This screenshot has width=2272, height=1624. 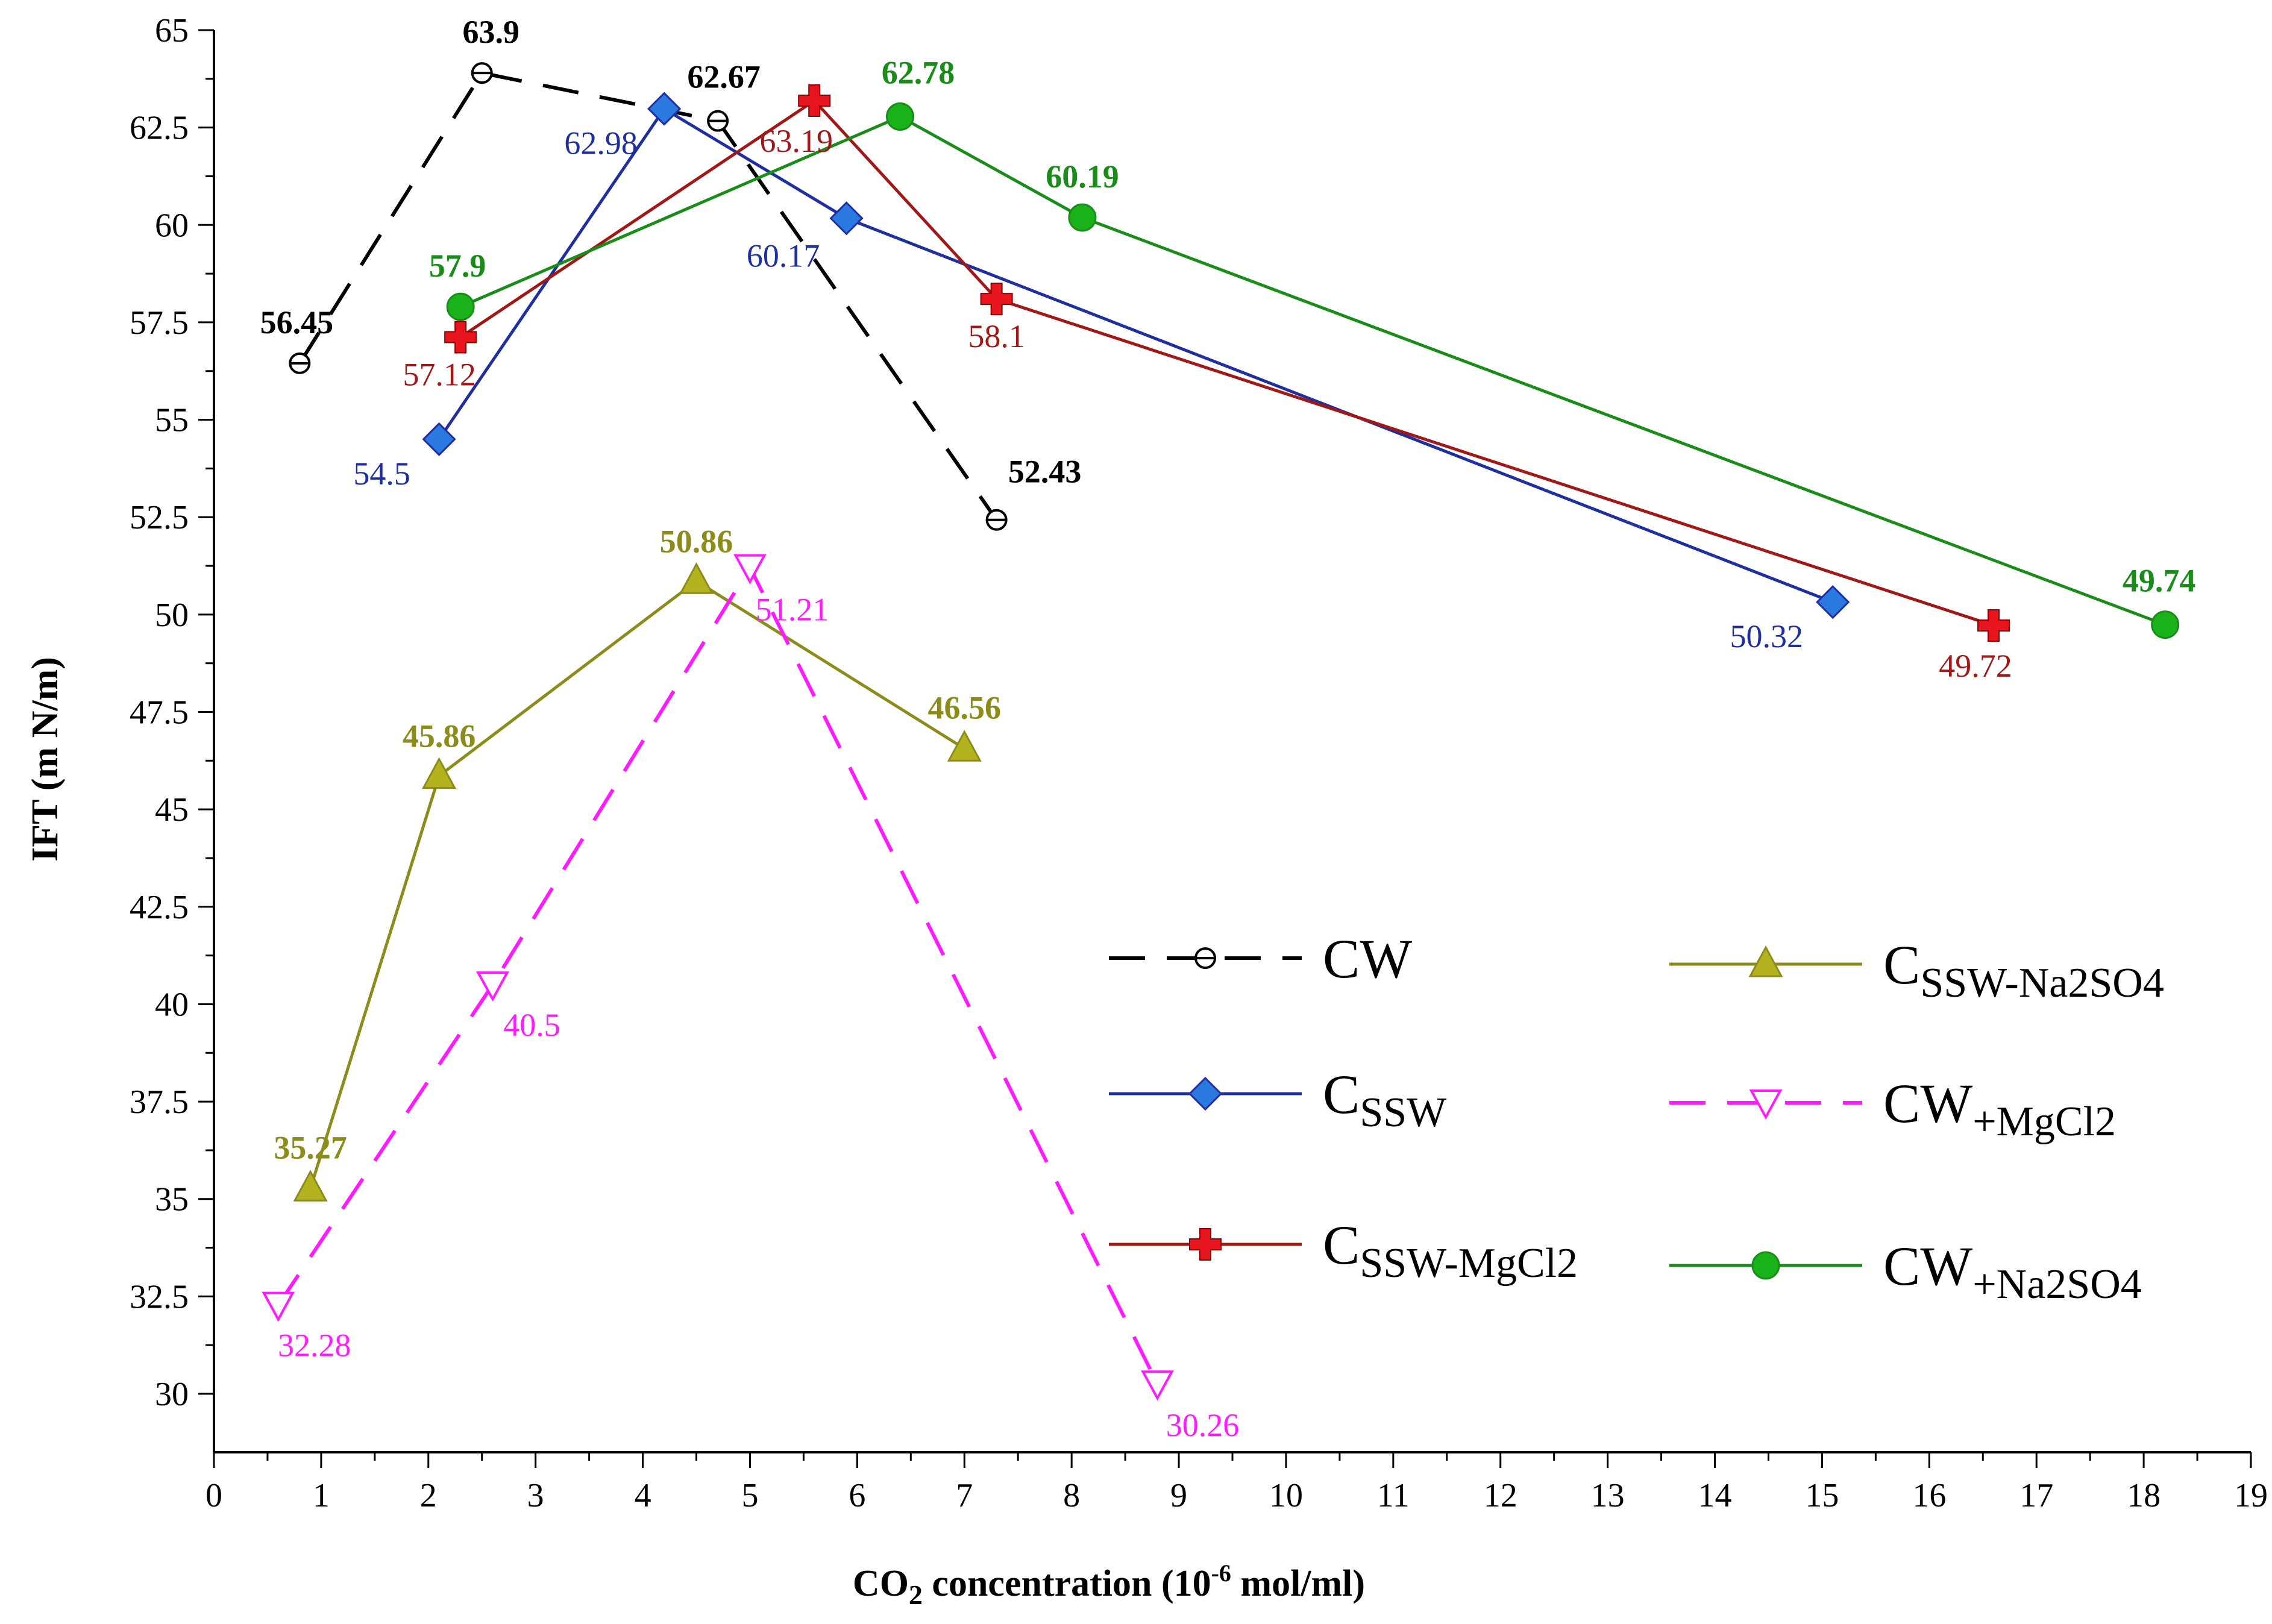 I want to click on data-label-cw-na2so4: 49.74, so click(x=2159, y=581).